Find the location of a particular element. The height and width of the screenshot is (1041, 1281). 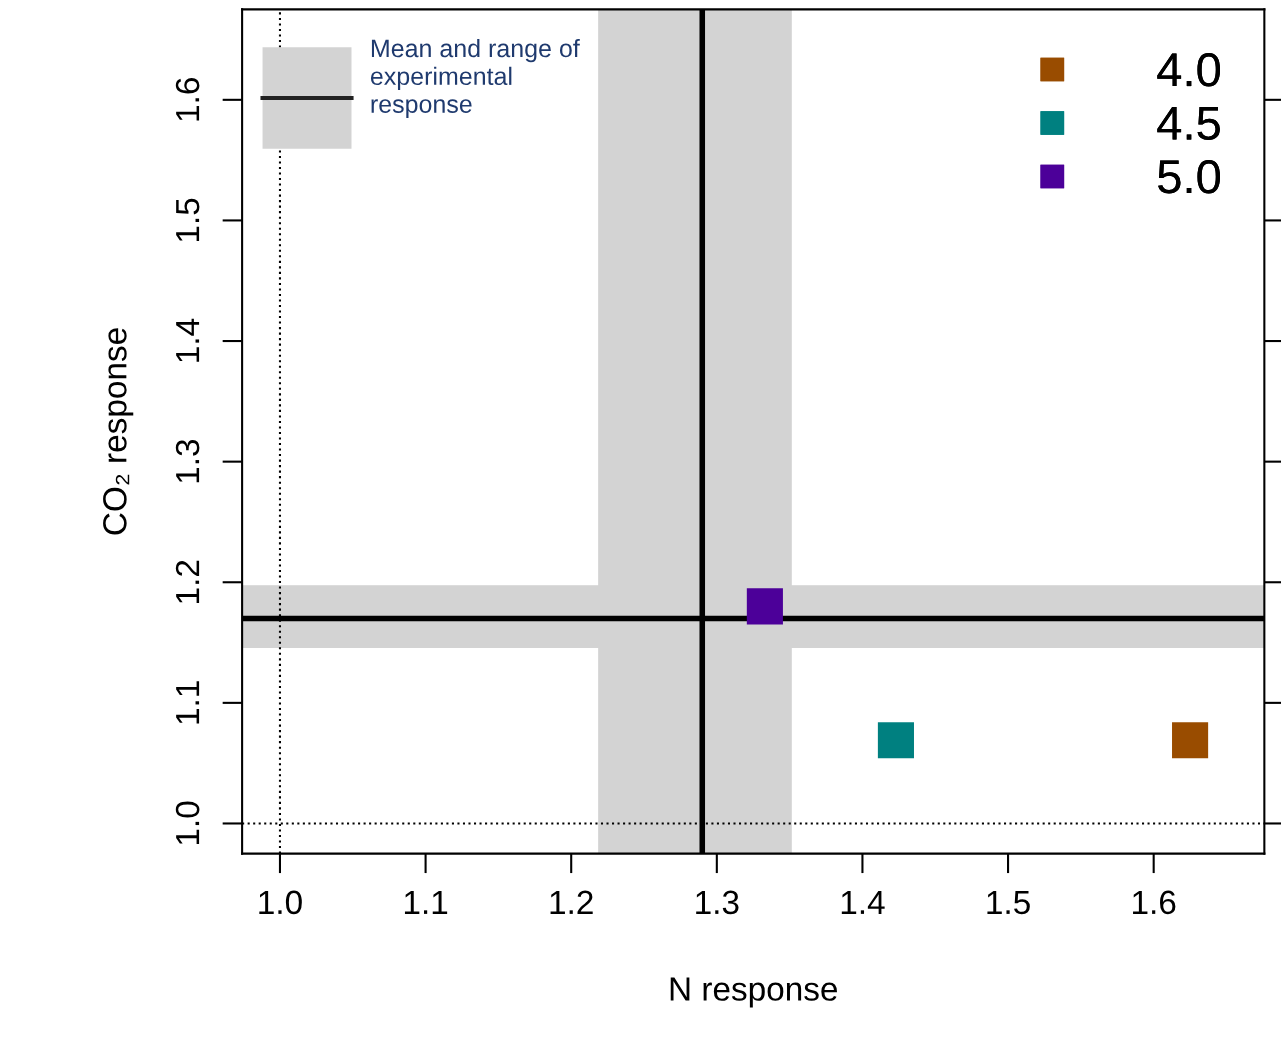

x-tick-label: 1.5 is located at coordinates (1008, 902).